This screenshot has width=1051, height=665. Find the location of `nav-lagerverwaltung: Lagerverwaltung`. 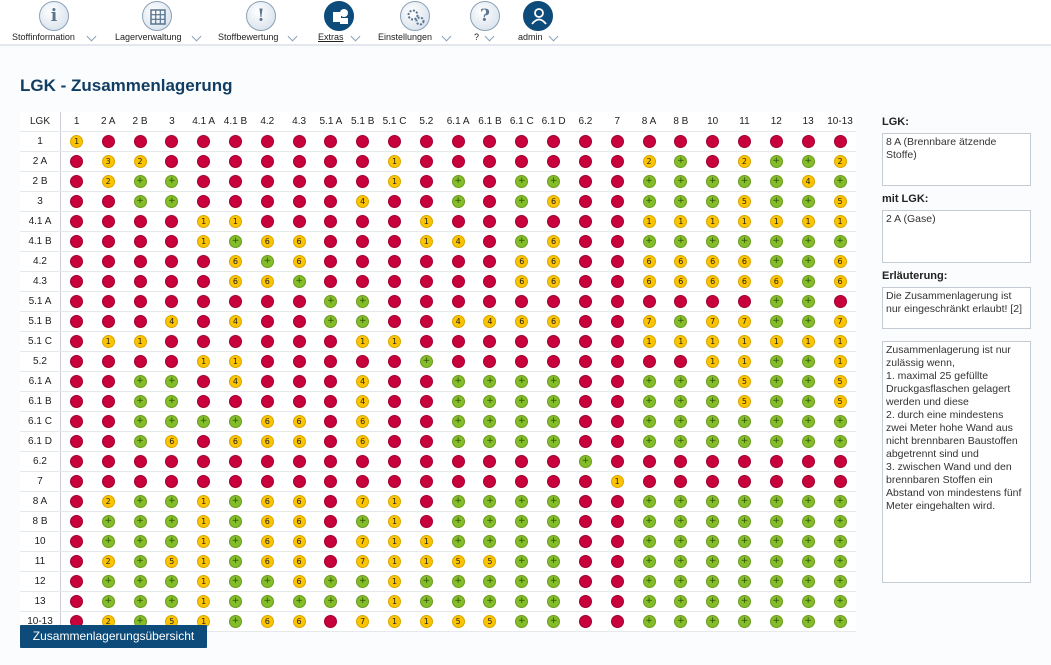

nav-lagerverwaltung: Lagerverwaltung is located at coordinates (160, 22).